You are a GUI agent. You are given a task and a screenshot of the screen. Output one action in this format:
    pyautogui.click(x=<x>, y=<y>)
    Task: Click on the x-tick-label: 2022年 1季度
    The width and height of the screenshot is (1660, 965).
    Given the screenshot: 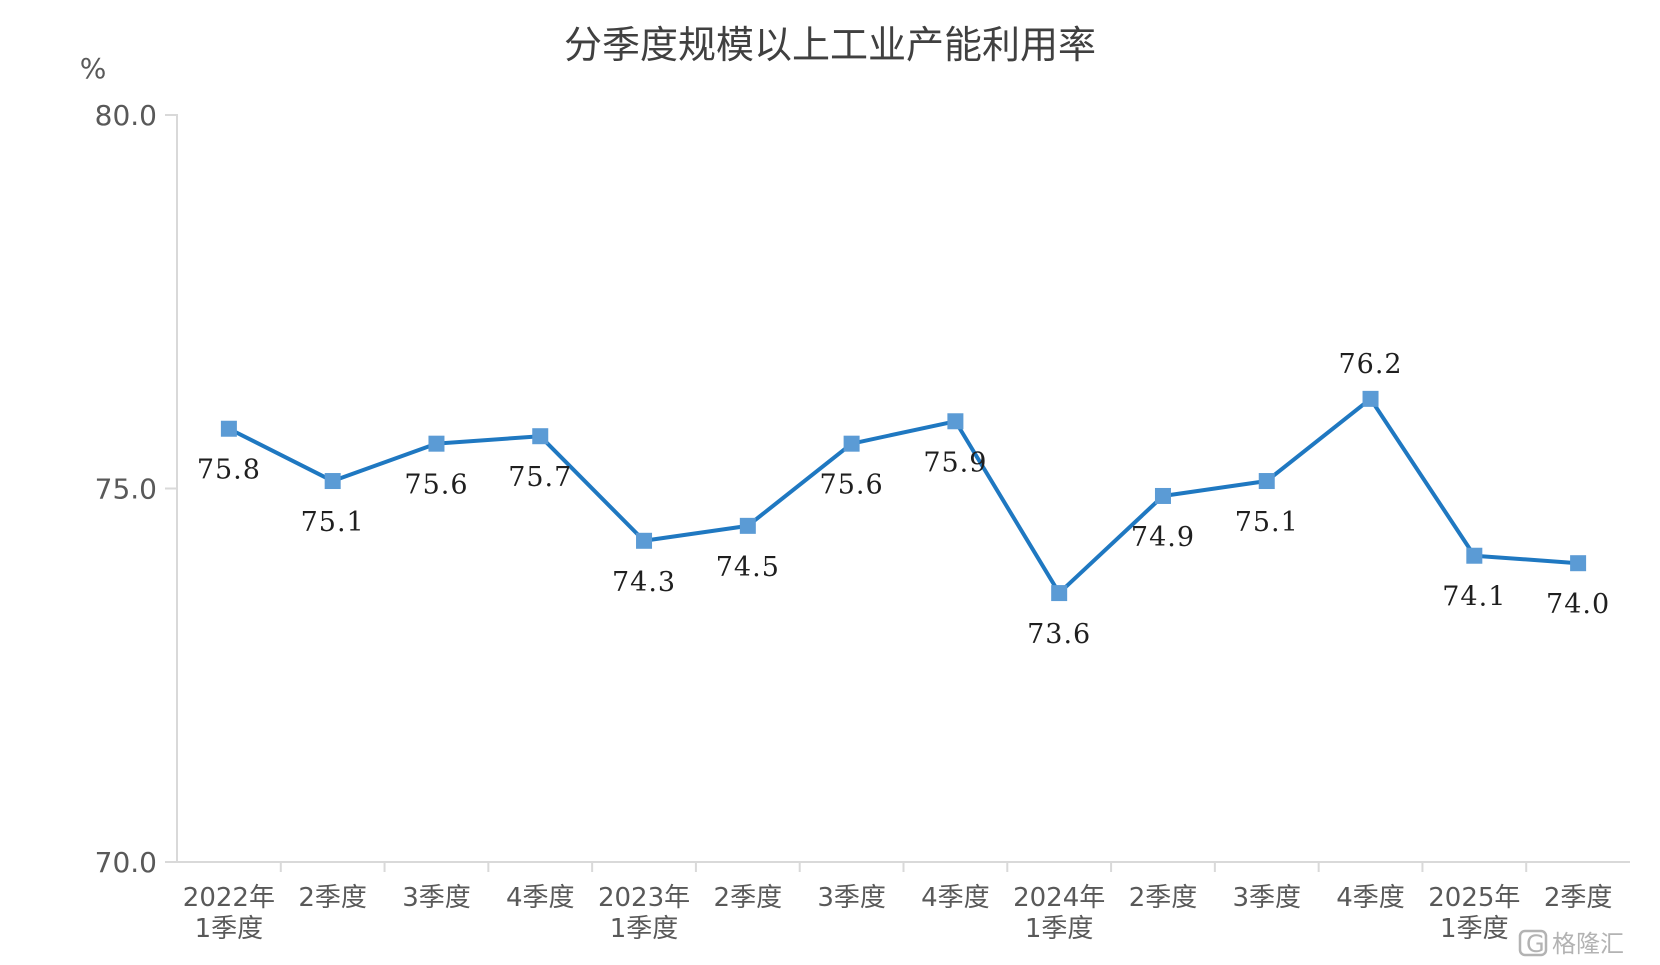 What is the action you would take?
    pyautogui.click(x=229, y=913)
    